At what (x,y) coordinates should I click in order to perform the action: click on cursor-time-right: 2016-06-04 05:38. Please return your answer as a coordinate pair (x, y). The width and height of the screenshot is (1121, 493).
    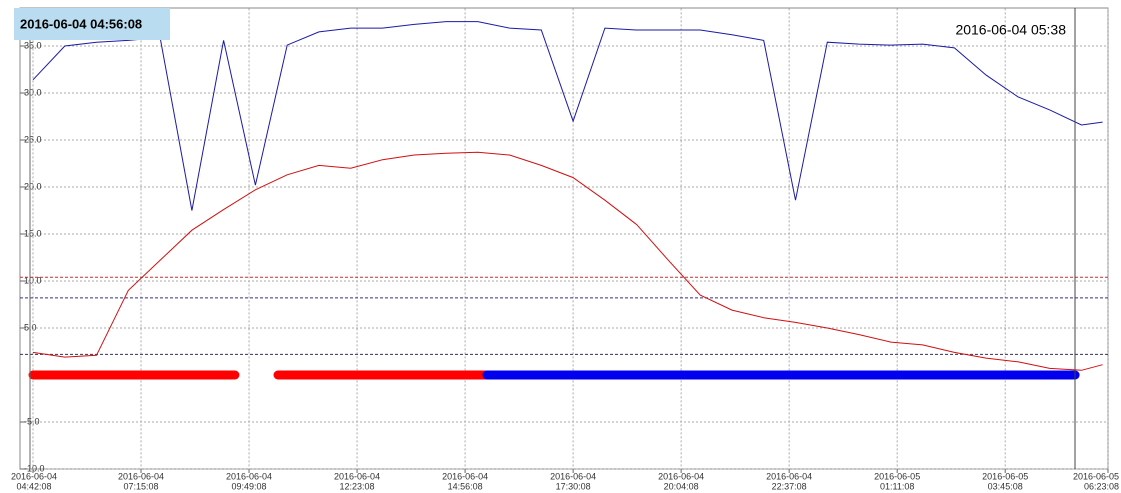
    Looking at the image, I should click on (1010, 30).